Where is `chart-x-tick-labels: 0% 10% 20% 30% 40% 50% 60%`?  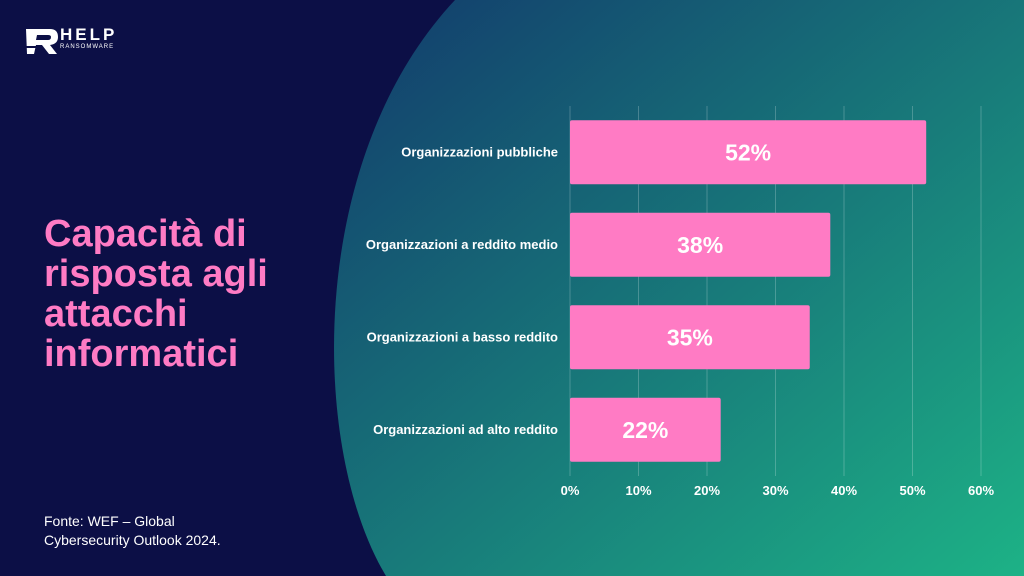
chart-x-tick-labels: 0% 10% 20% 30% 40% 50% 60% is located at coordinates (778, 490).